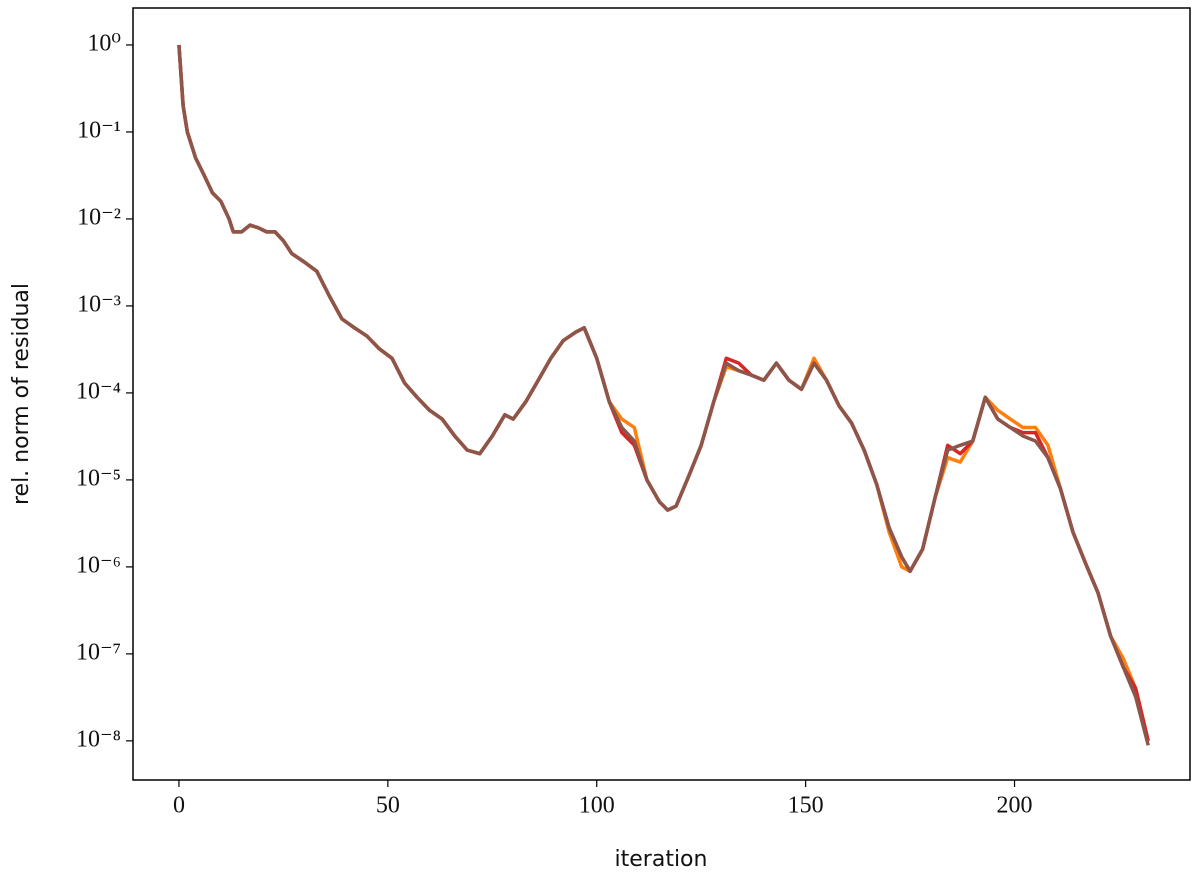 The height and width of the screenshot is (880, 1200). Describe the element at coordinates (99, 304) in the screenshot. I see `y-tick-label: 10⁻³` at that location.